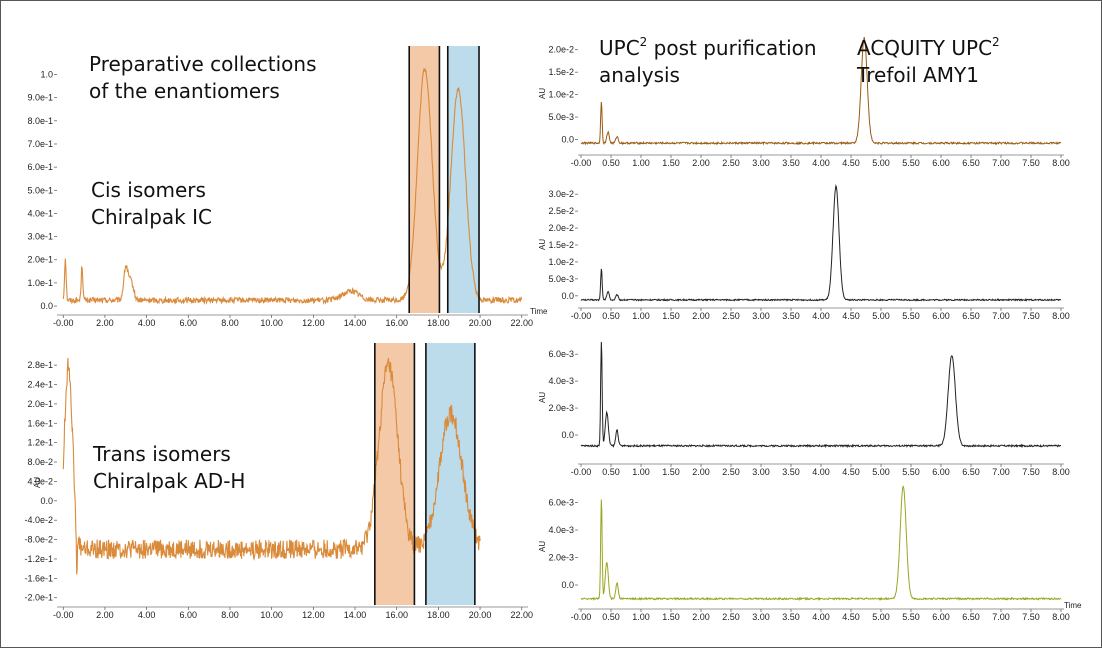 Image resolution: width=1102 pixels, height=648 pixels. Describe the element at coordinates (521, 323) in the screenshot. I see `x-tick-label: 22.00` at that location.